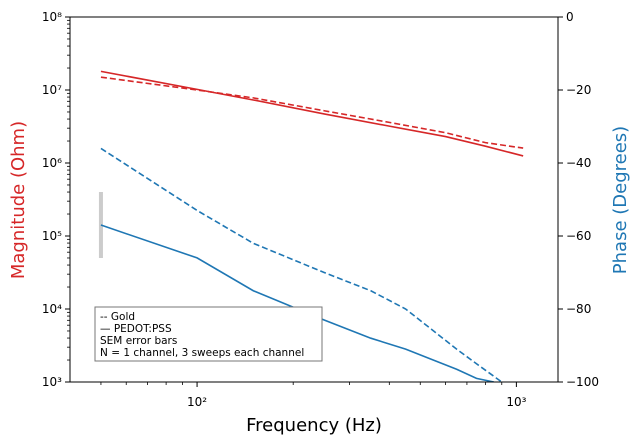 Image resolution: width=640 pixels, height=445 pixels. What do you see at coordinates (52, 17) in the screenshot?
I see `y-left-tick-label-5: 10⁸` at bounding box center [52, 17].